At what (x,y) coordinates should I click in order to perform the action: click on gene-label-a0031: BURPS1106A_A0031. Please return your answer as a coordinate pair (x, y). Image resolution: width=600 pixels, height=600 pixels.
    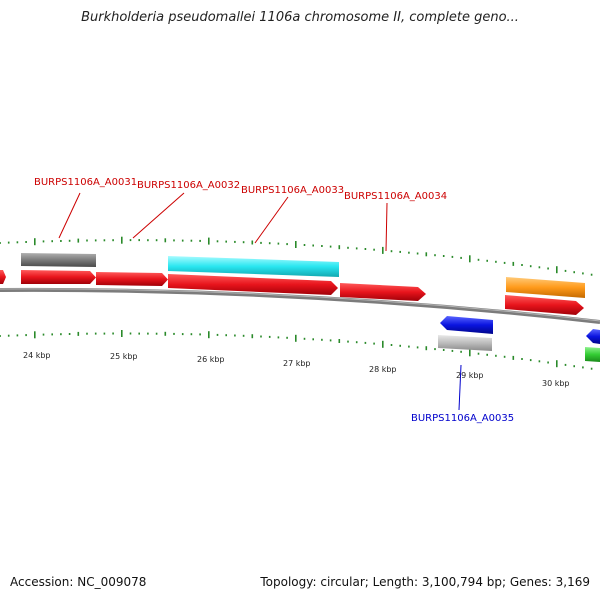
    Looking at the image, I should click on (85, 182).